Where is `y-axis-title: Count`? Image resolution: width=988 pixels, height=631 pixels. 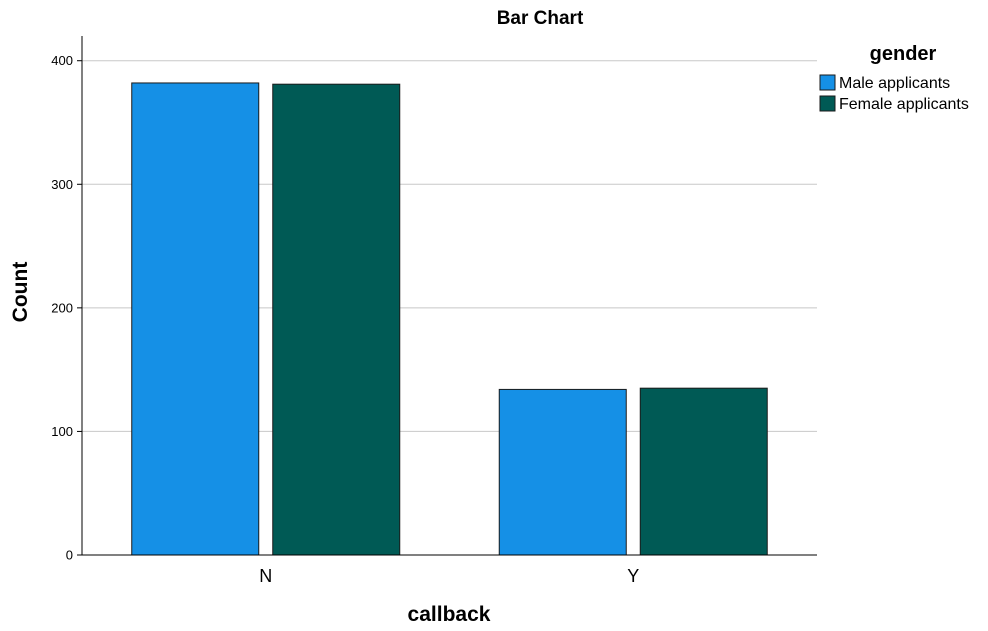
y-axis-title: Count is located at coordinates (20, 292).